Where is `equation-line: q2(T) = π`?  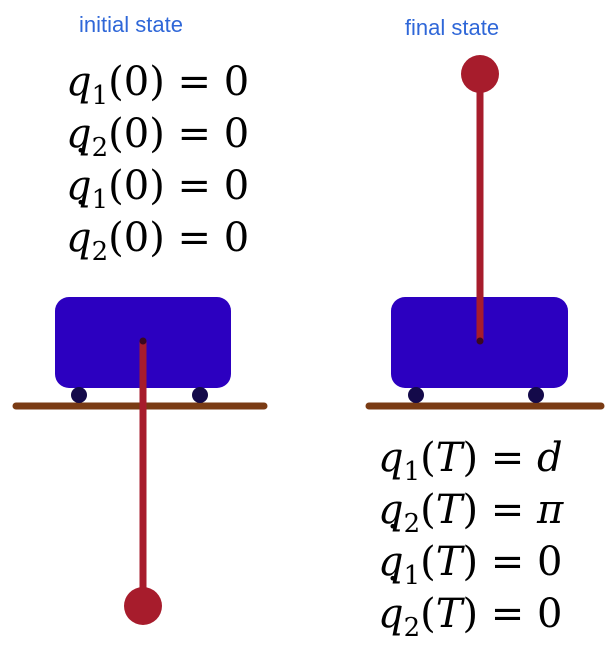
equation-line: q2(T) = π is located at coordinates (471, 513).